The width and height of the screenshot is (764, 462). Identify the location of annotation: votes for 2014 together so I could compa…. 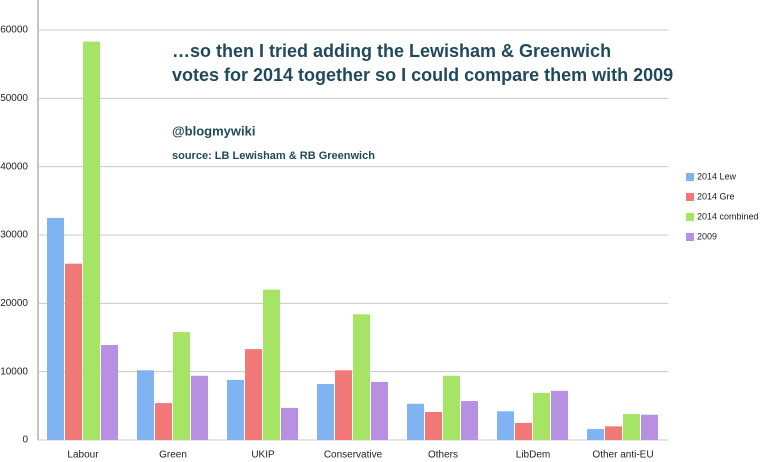
(422, 75).